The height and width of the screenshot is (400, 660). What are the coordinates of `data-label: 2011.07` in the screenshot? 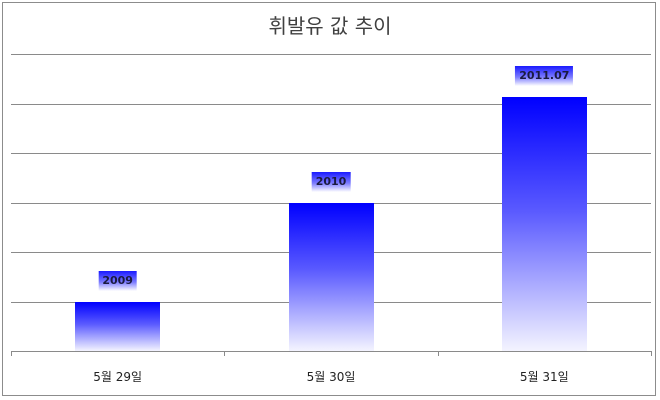 It's located at (544, 75).